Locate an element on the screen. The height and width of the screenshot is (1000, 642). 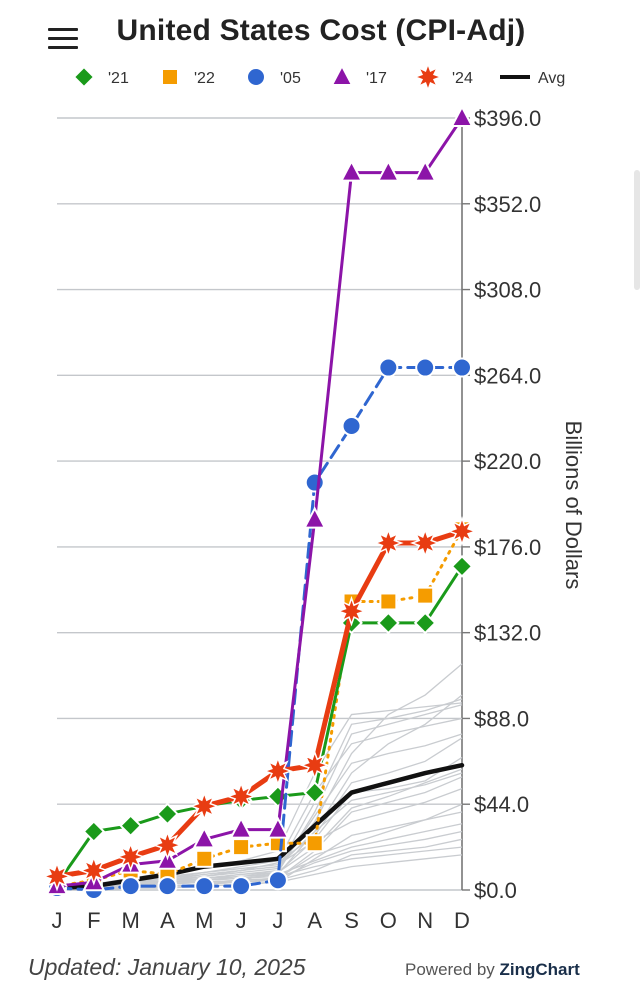
legend-label: '17 is located at coordinates (376, 78).